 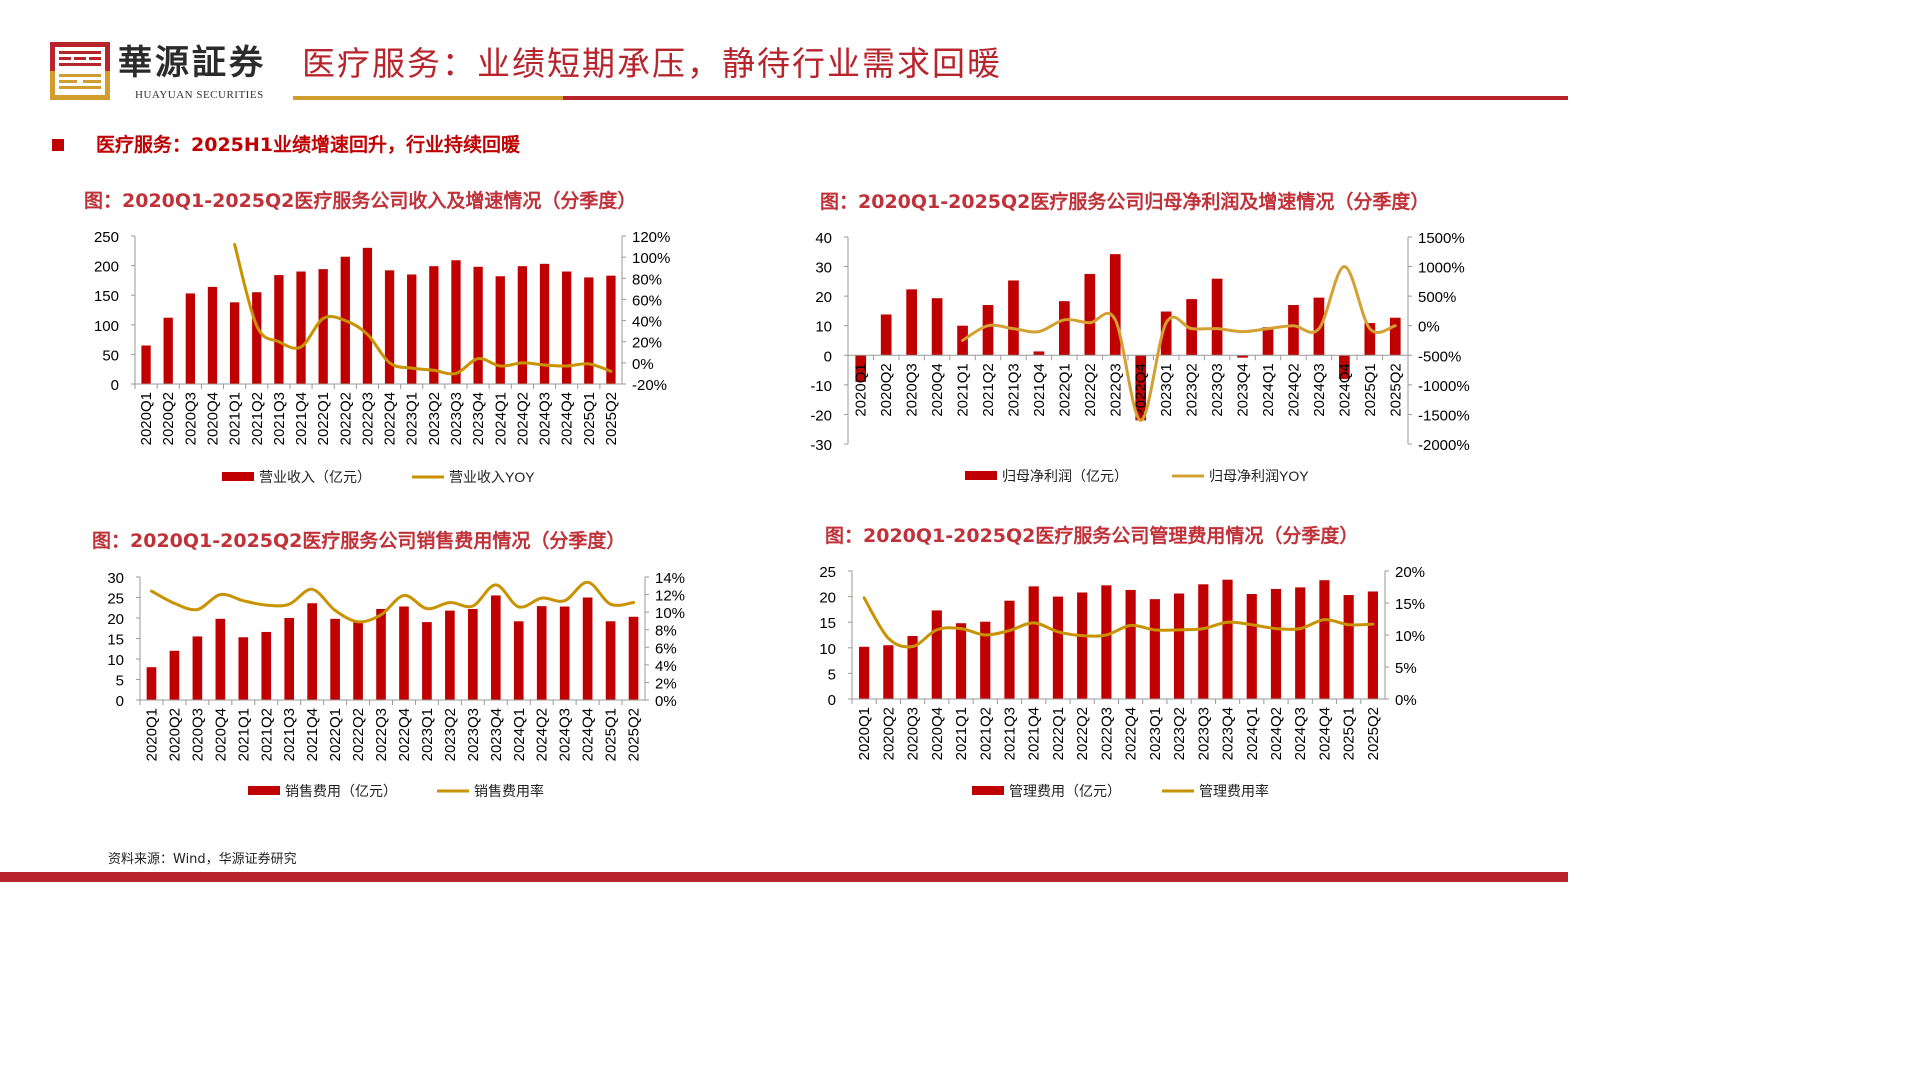 What do you see at coordinates (1300, 643) in the screenshot?
I see `bar-2024Q3` at bounding box center [1300, 643].